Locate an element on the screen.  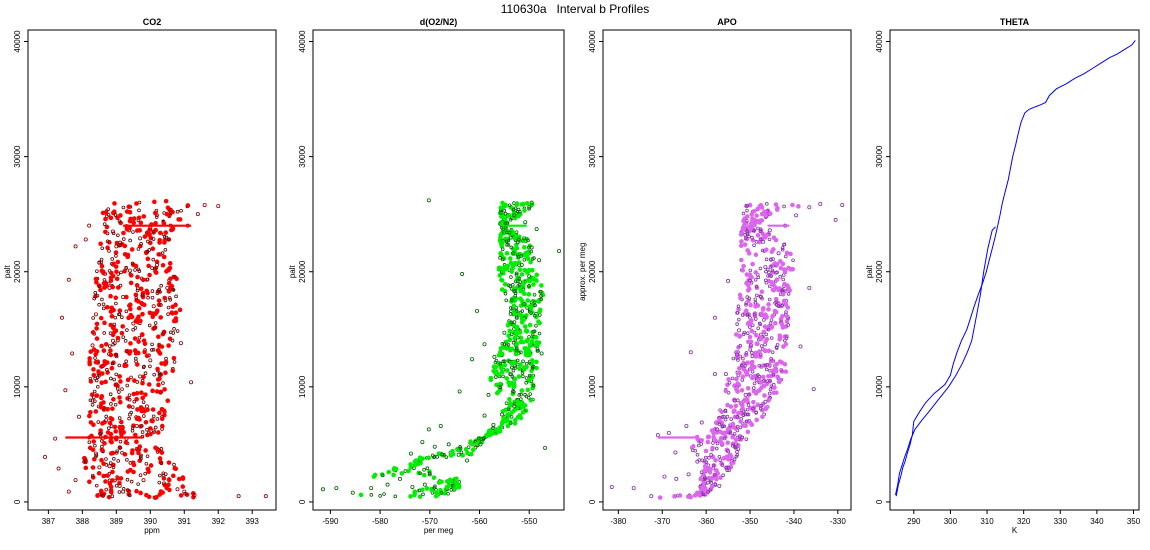
x-axis-label: K is located at coordinates (1015, 530).